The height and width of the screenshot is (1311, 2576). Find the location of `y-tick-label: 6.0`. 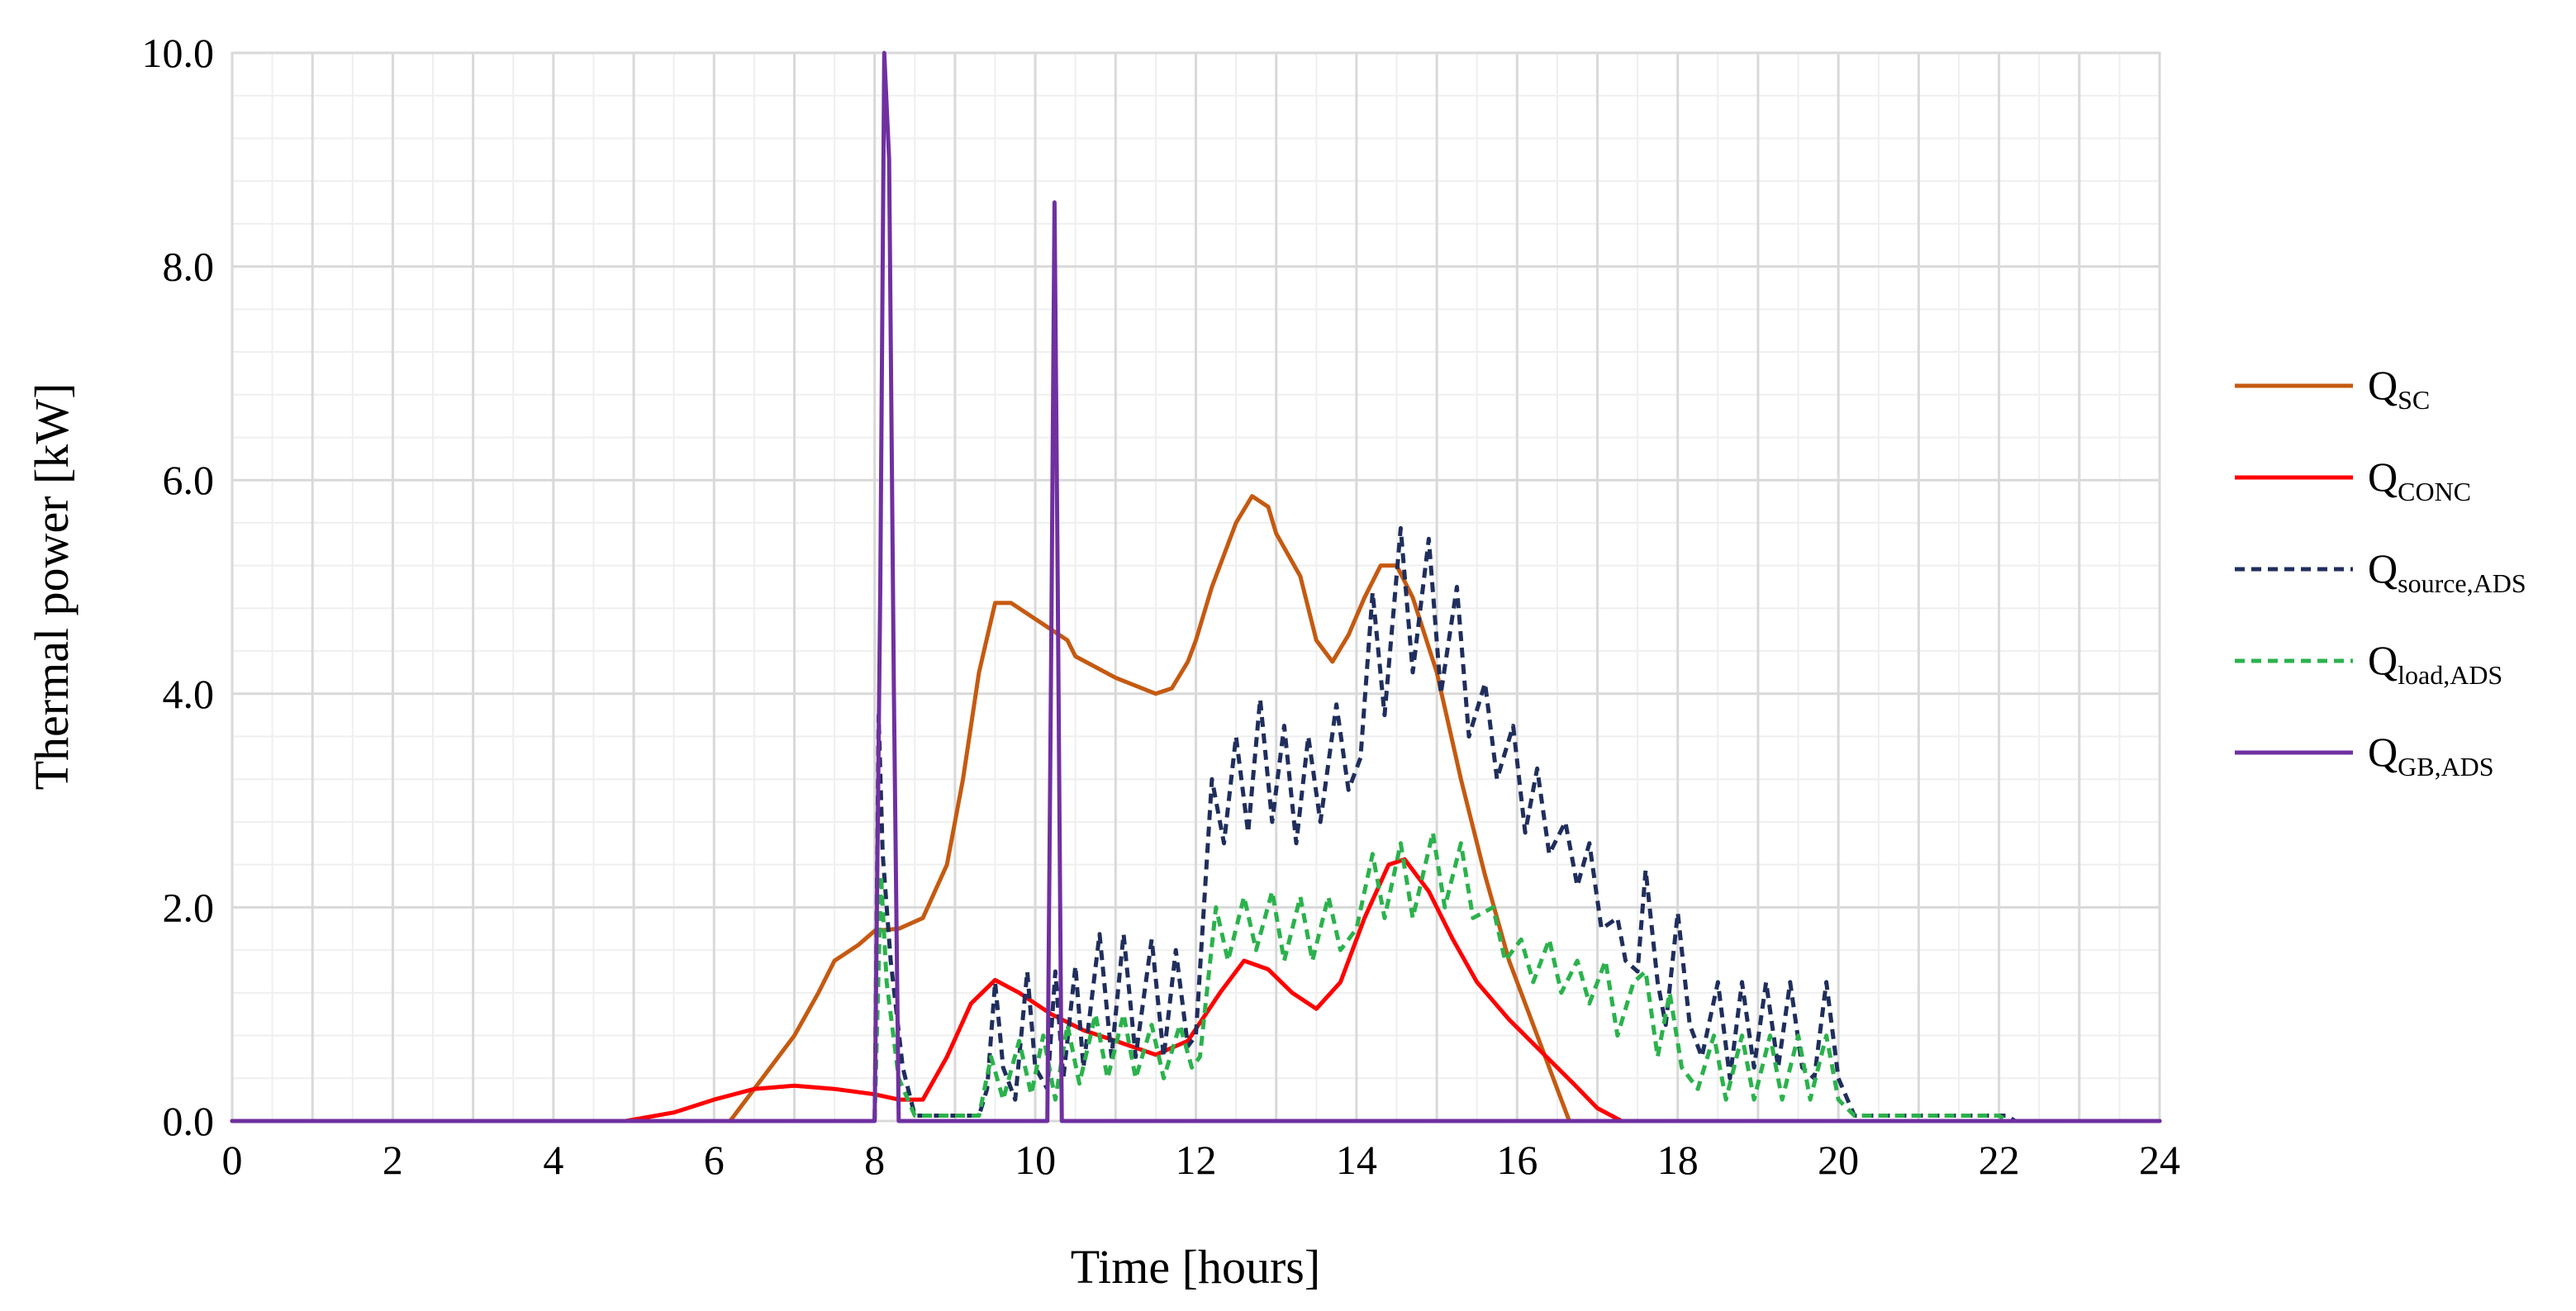

y-tick-label: 6.0 is located at coordinates (189, 480).